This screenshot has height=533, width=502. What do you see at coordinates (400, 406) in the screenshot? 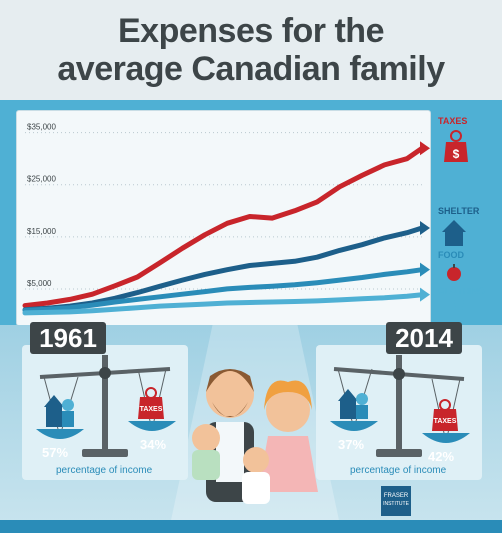
I see `balance-scale-2014: TAXES` at bounding box center [400, 406].